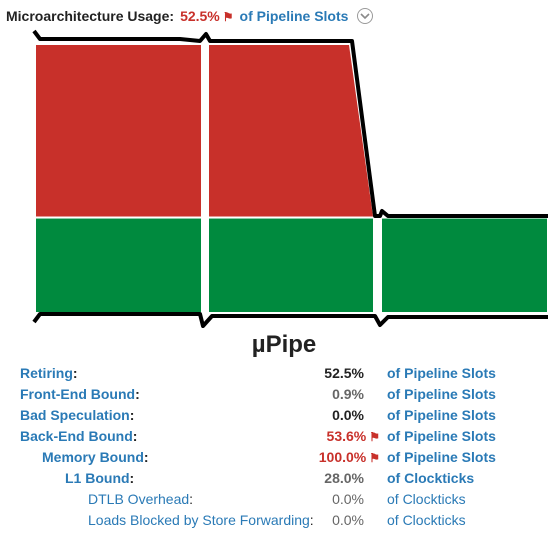 This screenshot has height=534, width=555. Describe the element at coordinates (464, 265) in the screenshot. I see `stage-3-good-block` at that location.